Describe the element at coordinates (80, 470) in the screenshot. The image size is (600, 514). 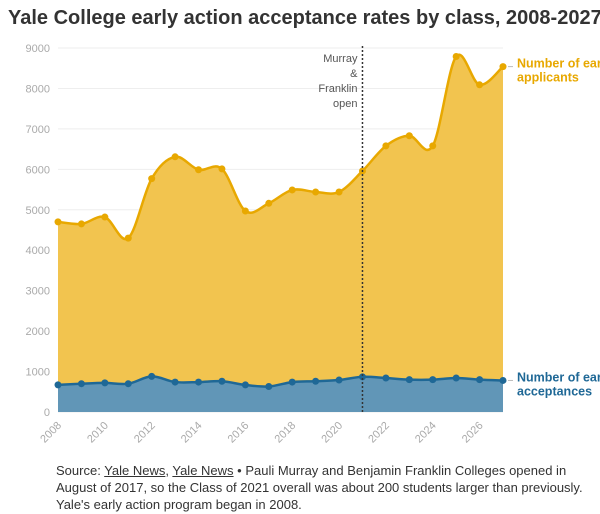
I see `source-prefix: Source:` at that location.